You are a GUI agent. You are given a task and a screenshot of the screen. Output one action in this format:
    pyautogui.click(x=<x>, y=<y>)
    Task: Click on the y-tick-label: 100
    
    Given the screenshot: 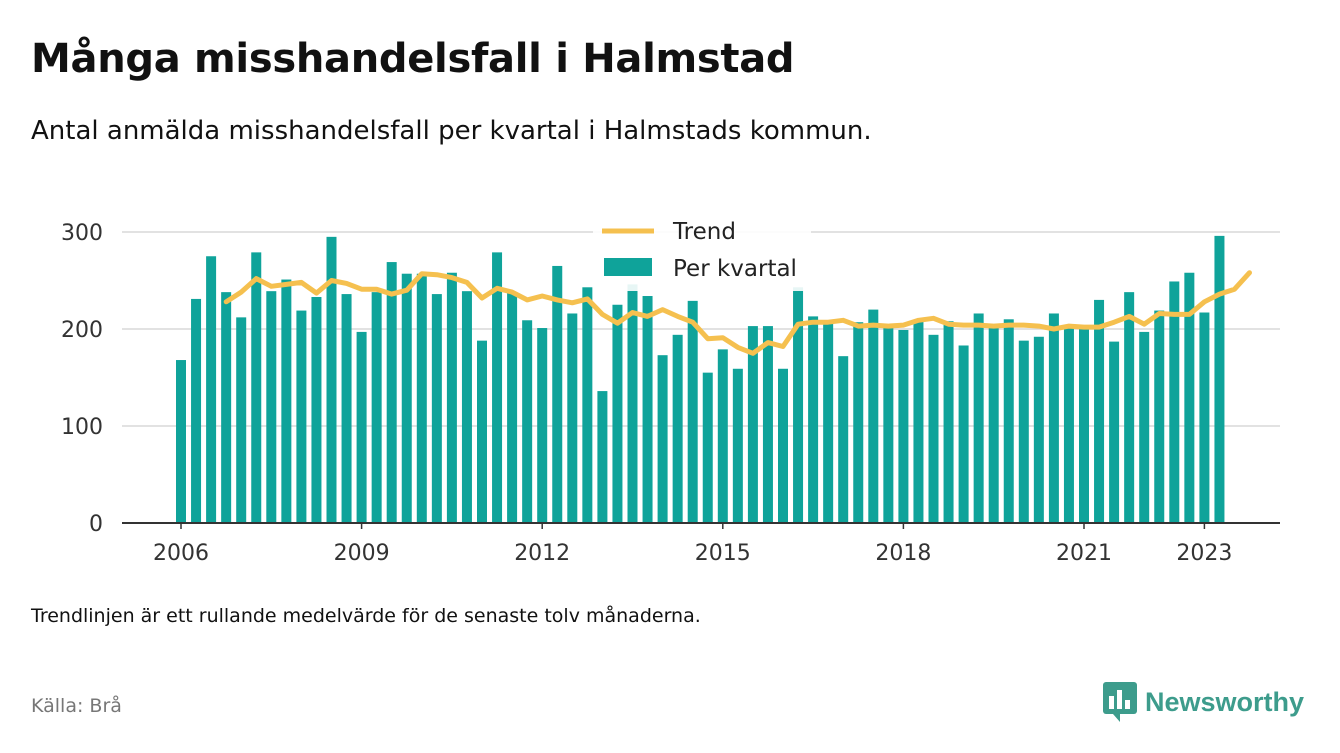 What is the action you would take?
    pyautogui.click(x=82, y=427)
    